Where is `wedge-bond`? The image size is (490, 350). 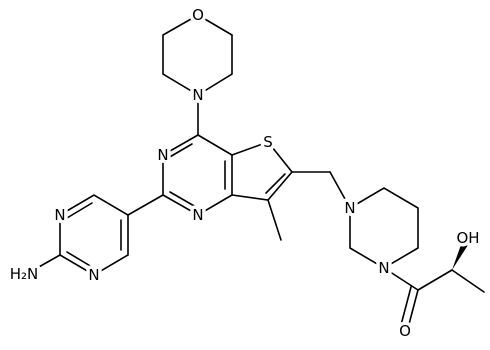 wedge-bond is located at coordinates (460, 256).